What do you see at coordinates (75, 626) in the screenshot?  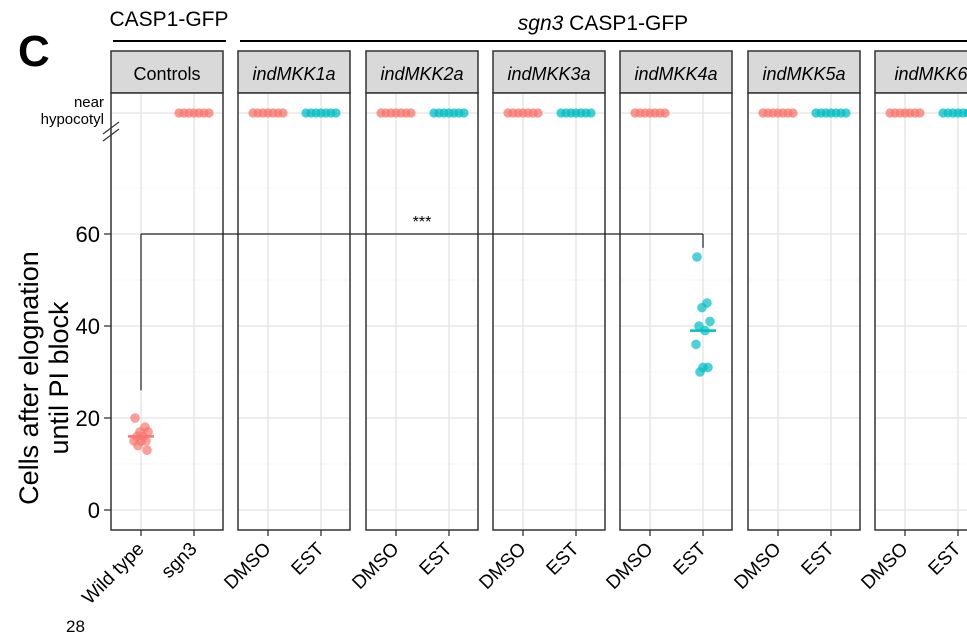 I see `page-number: 28` at bounding box center [75, 626].